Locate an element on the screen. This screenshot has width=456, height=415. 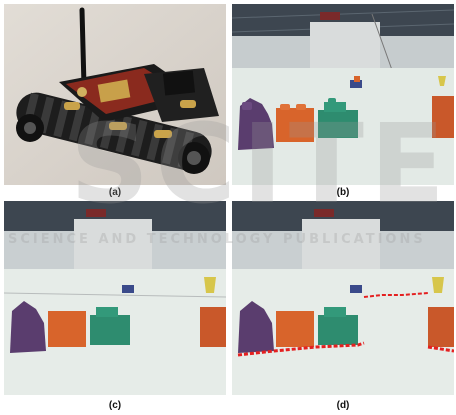
caption-b: (b) is located at coordinates (343, 192).